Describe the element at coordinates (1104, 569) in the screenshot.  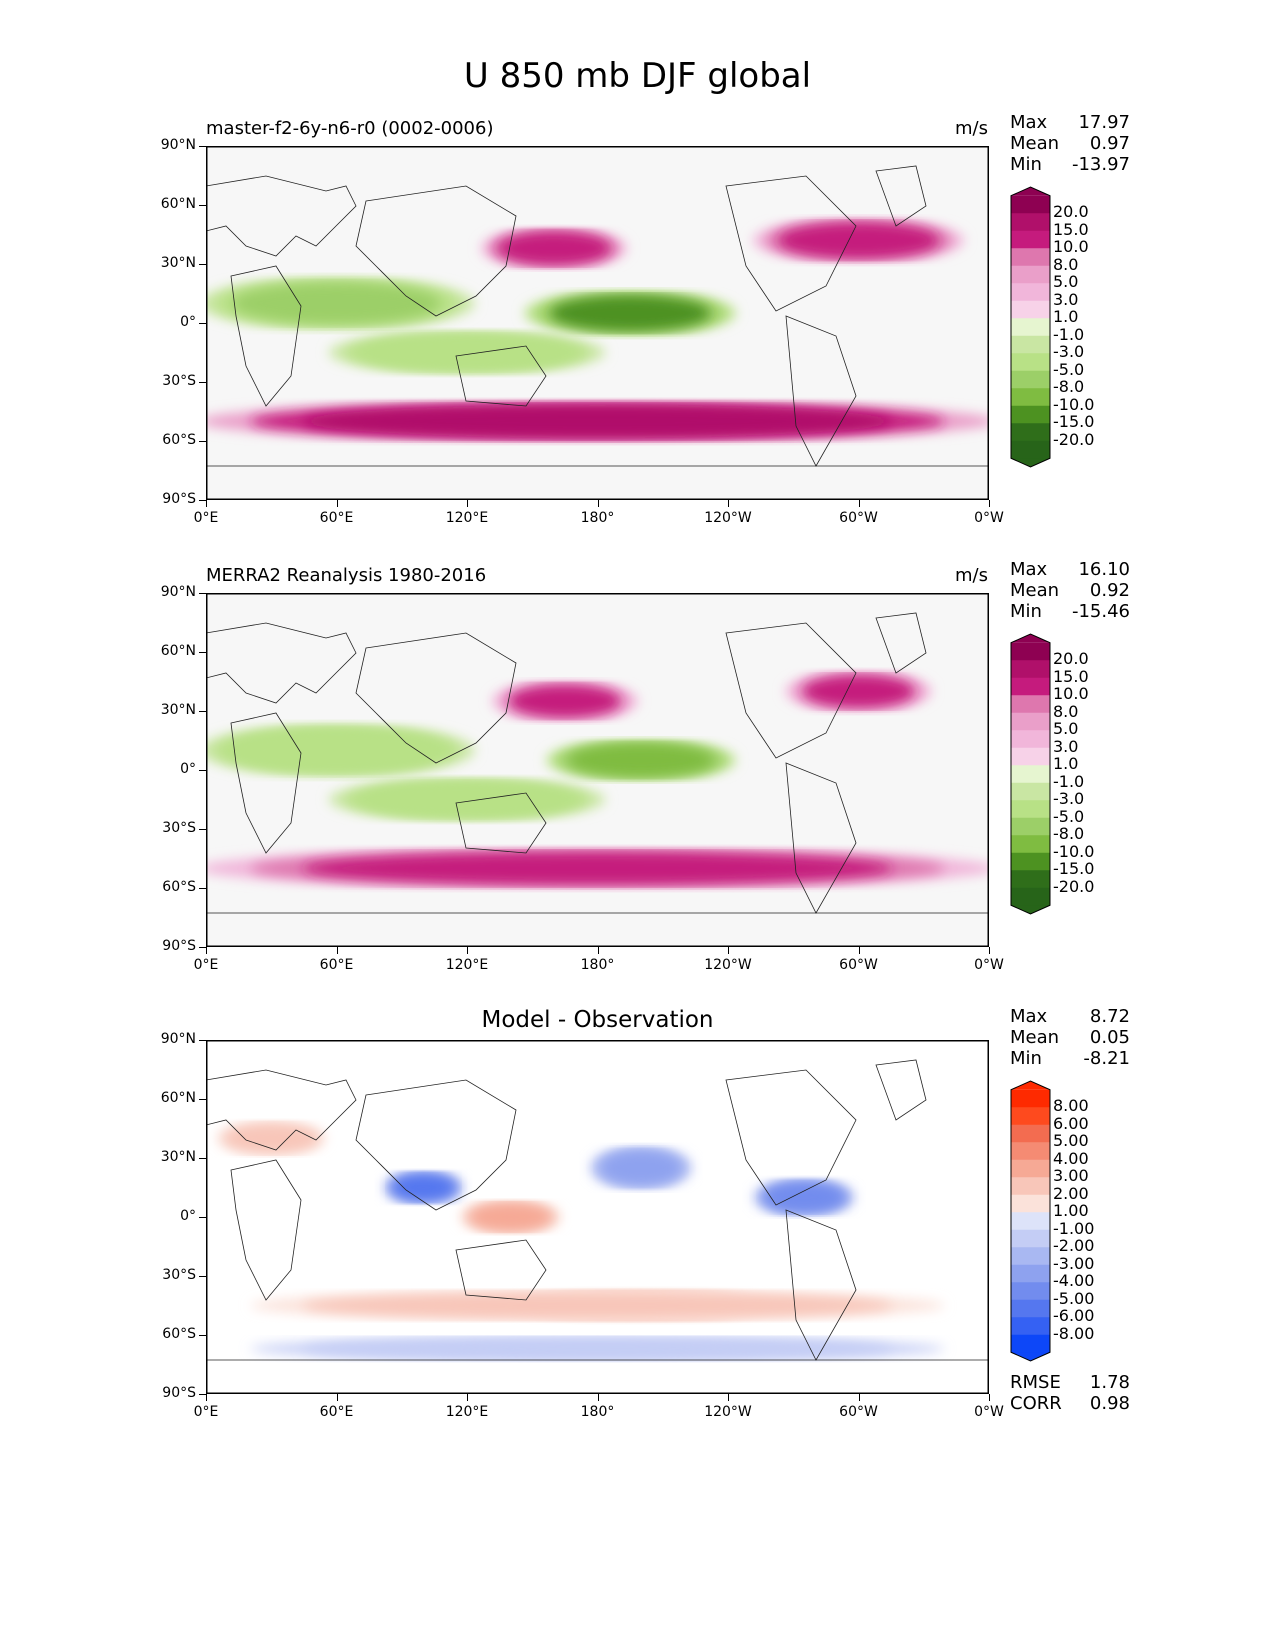
I see `stat-max-value: 16.10` at that location.